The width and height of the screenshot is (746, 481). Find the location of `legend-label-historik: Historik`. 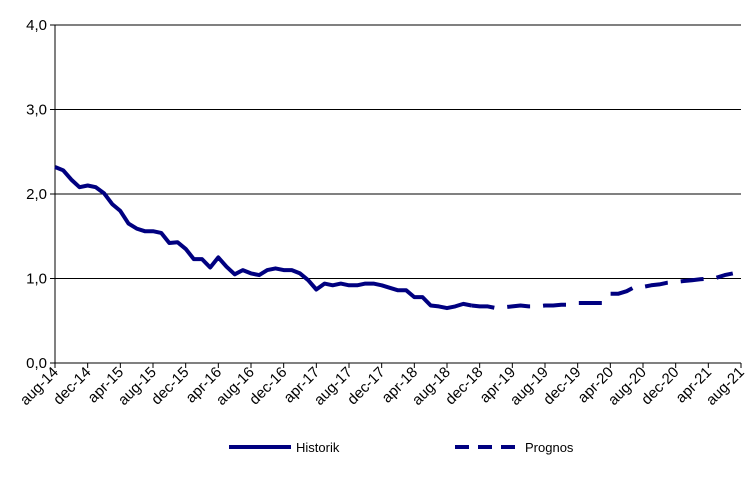

legend-label-historik: Historik is located at coordinates (318, 447).